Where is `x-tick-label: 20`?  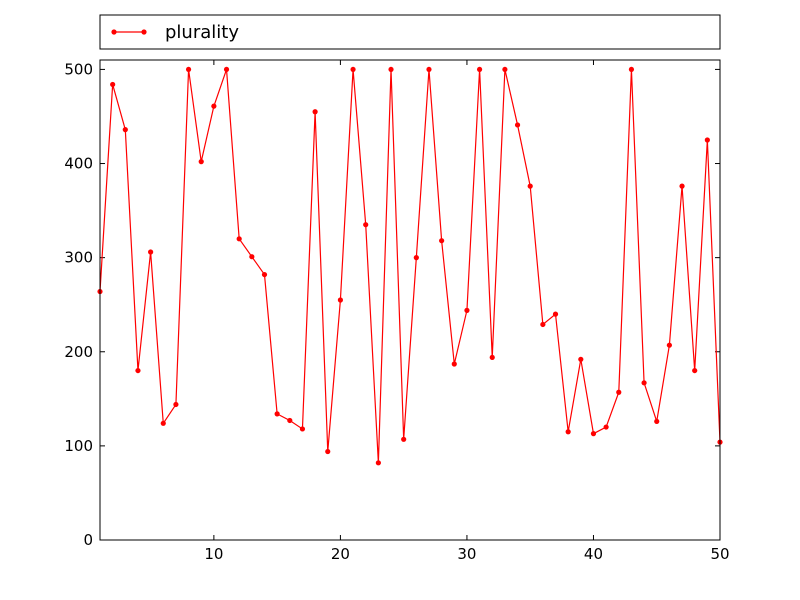 x-tick-label: 20 is located at coordinates (340, 554).